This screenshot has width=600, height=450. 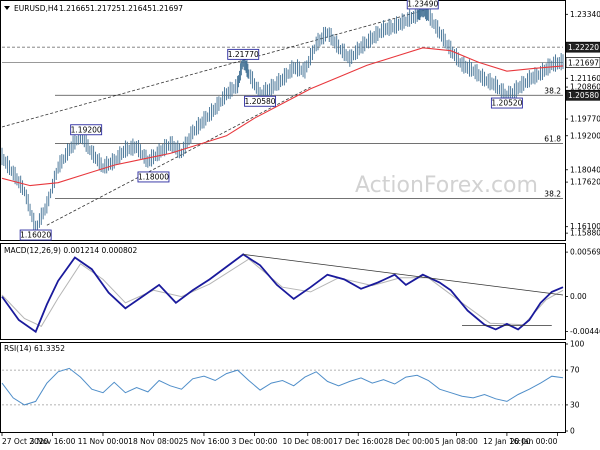 I want to click on rsi-line, so click(x=282, y=386).